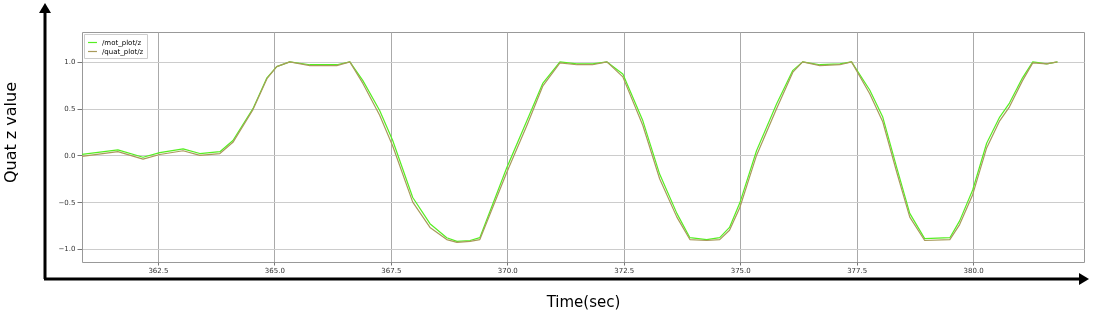 The width and height of the screenshot is (1100, 320). What do you see at coordinates (10, 132) in the screenshot?
I see `y-axis-title: Quat z value` at bounding box center [10, 132].